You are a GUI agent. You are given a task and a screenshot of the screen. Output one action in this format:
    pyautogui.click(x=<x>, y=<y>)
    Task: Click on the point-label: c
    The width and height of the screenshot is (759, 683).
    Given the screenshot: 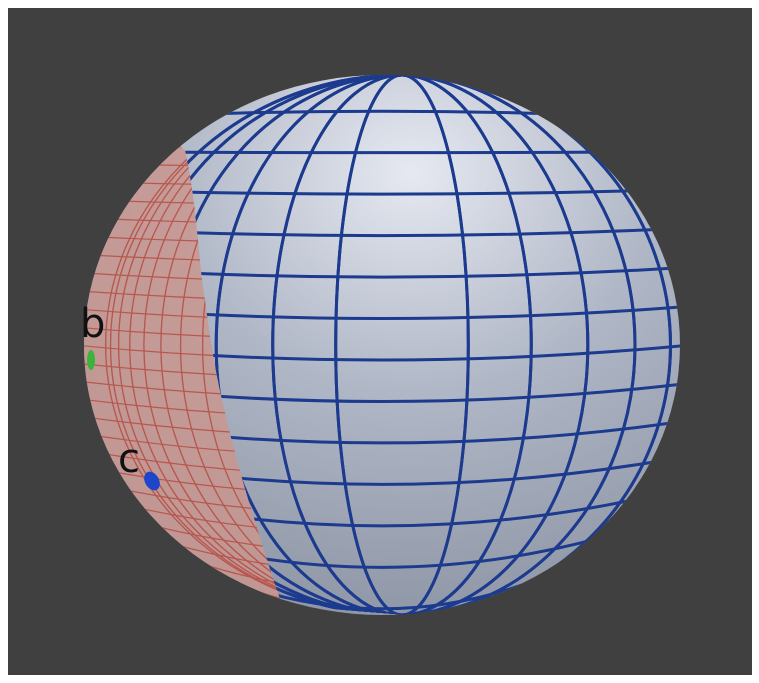 What is the action you would take?
    pyautogui.click(x=129, y=459)
    